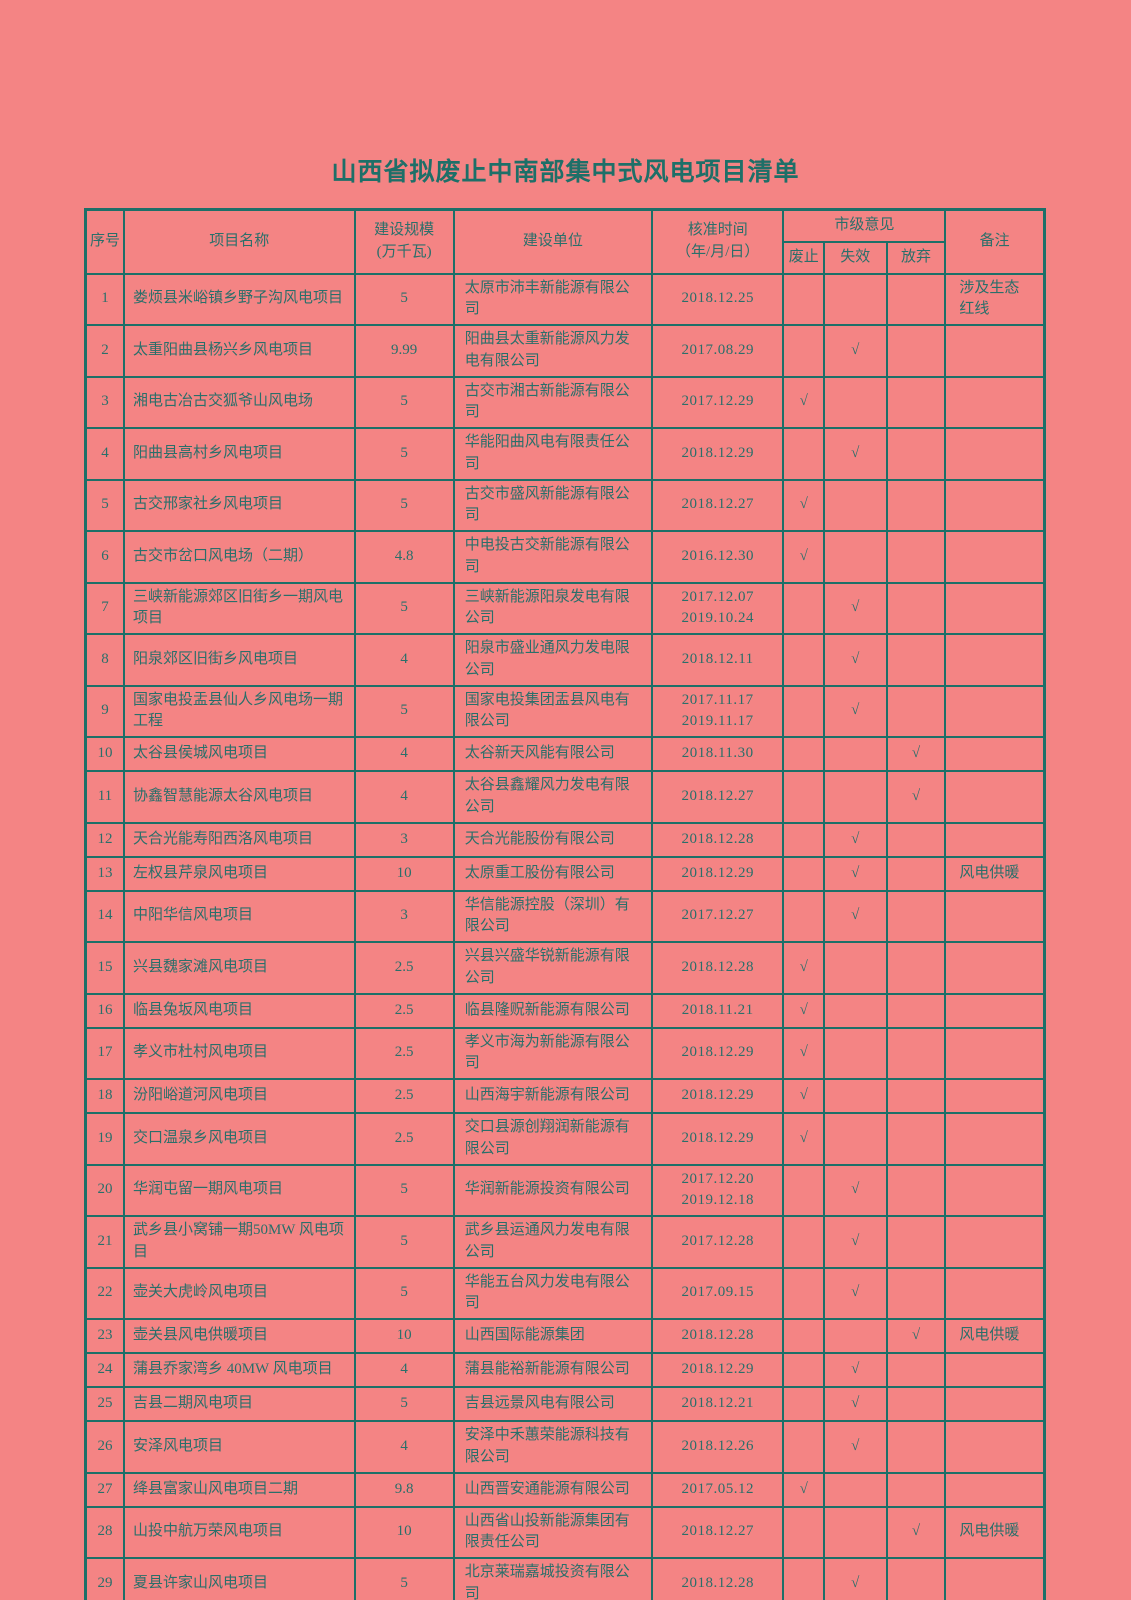 The height and width of the screenshot is (1600, 1131). What do you see at coordinates (404, 1139) in the screenshot?
I see `cell-scale: 2.5` at bounding box center [404, 1139].